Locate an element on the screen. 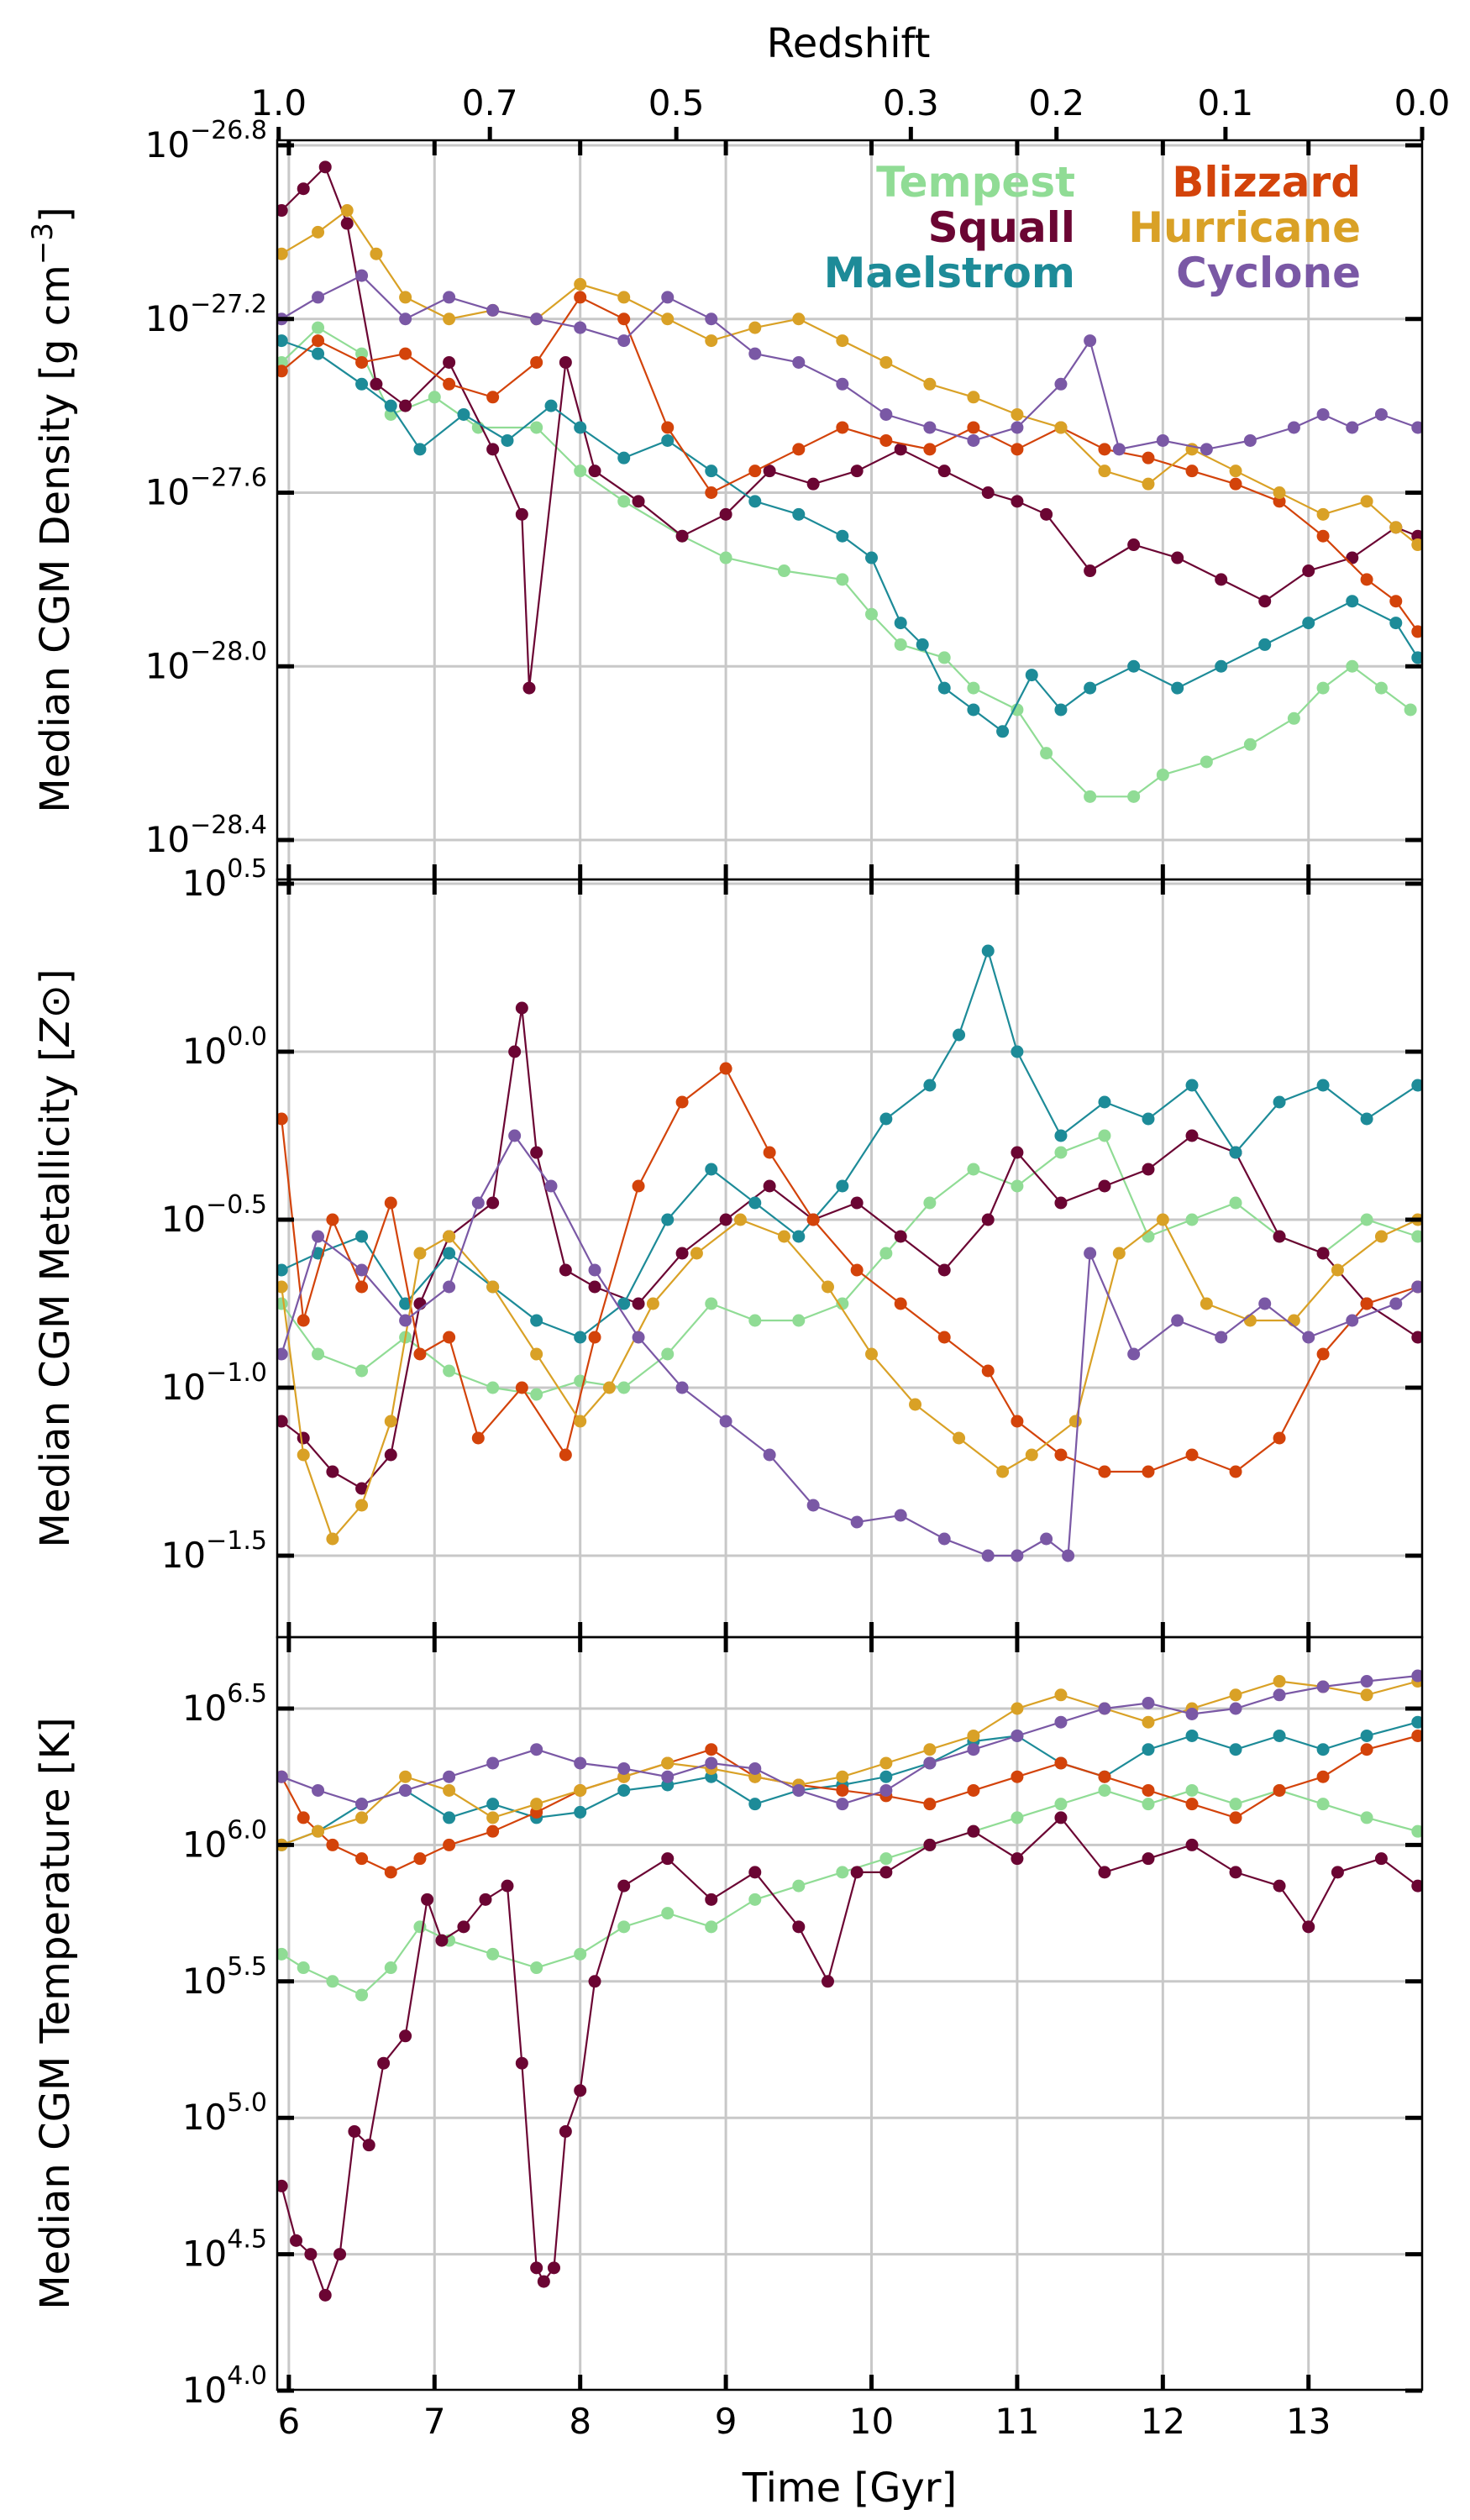 This screenshot has height=2520, width=1470. x-tick-label: 6 is located at coordinates (289, 2421).